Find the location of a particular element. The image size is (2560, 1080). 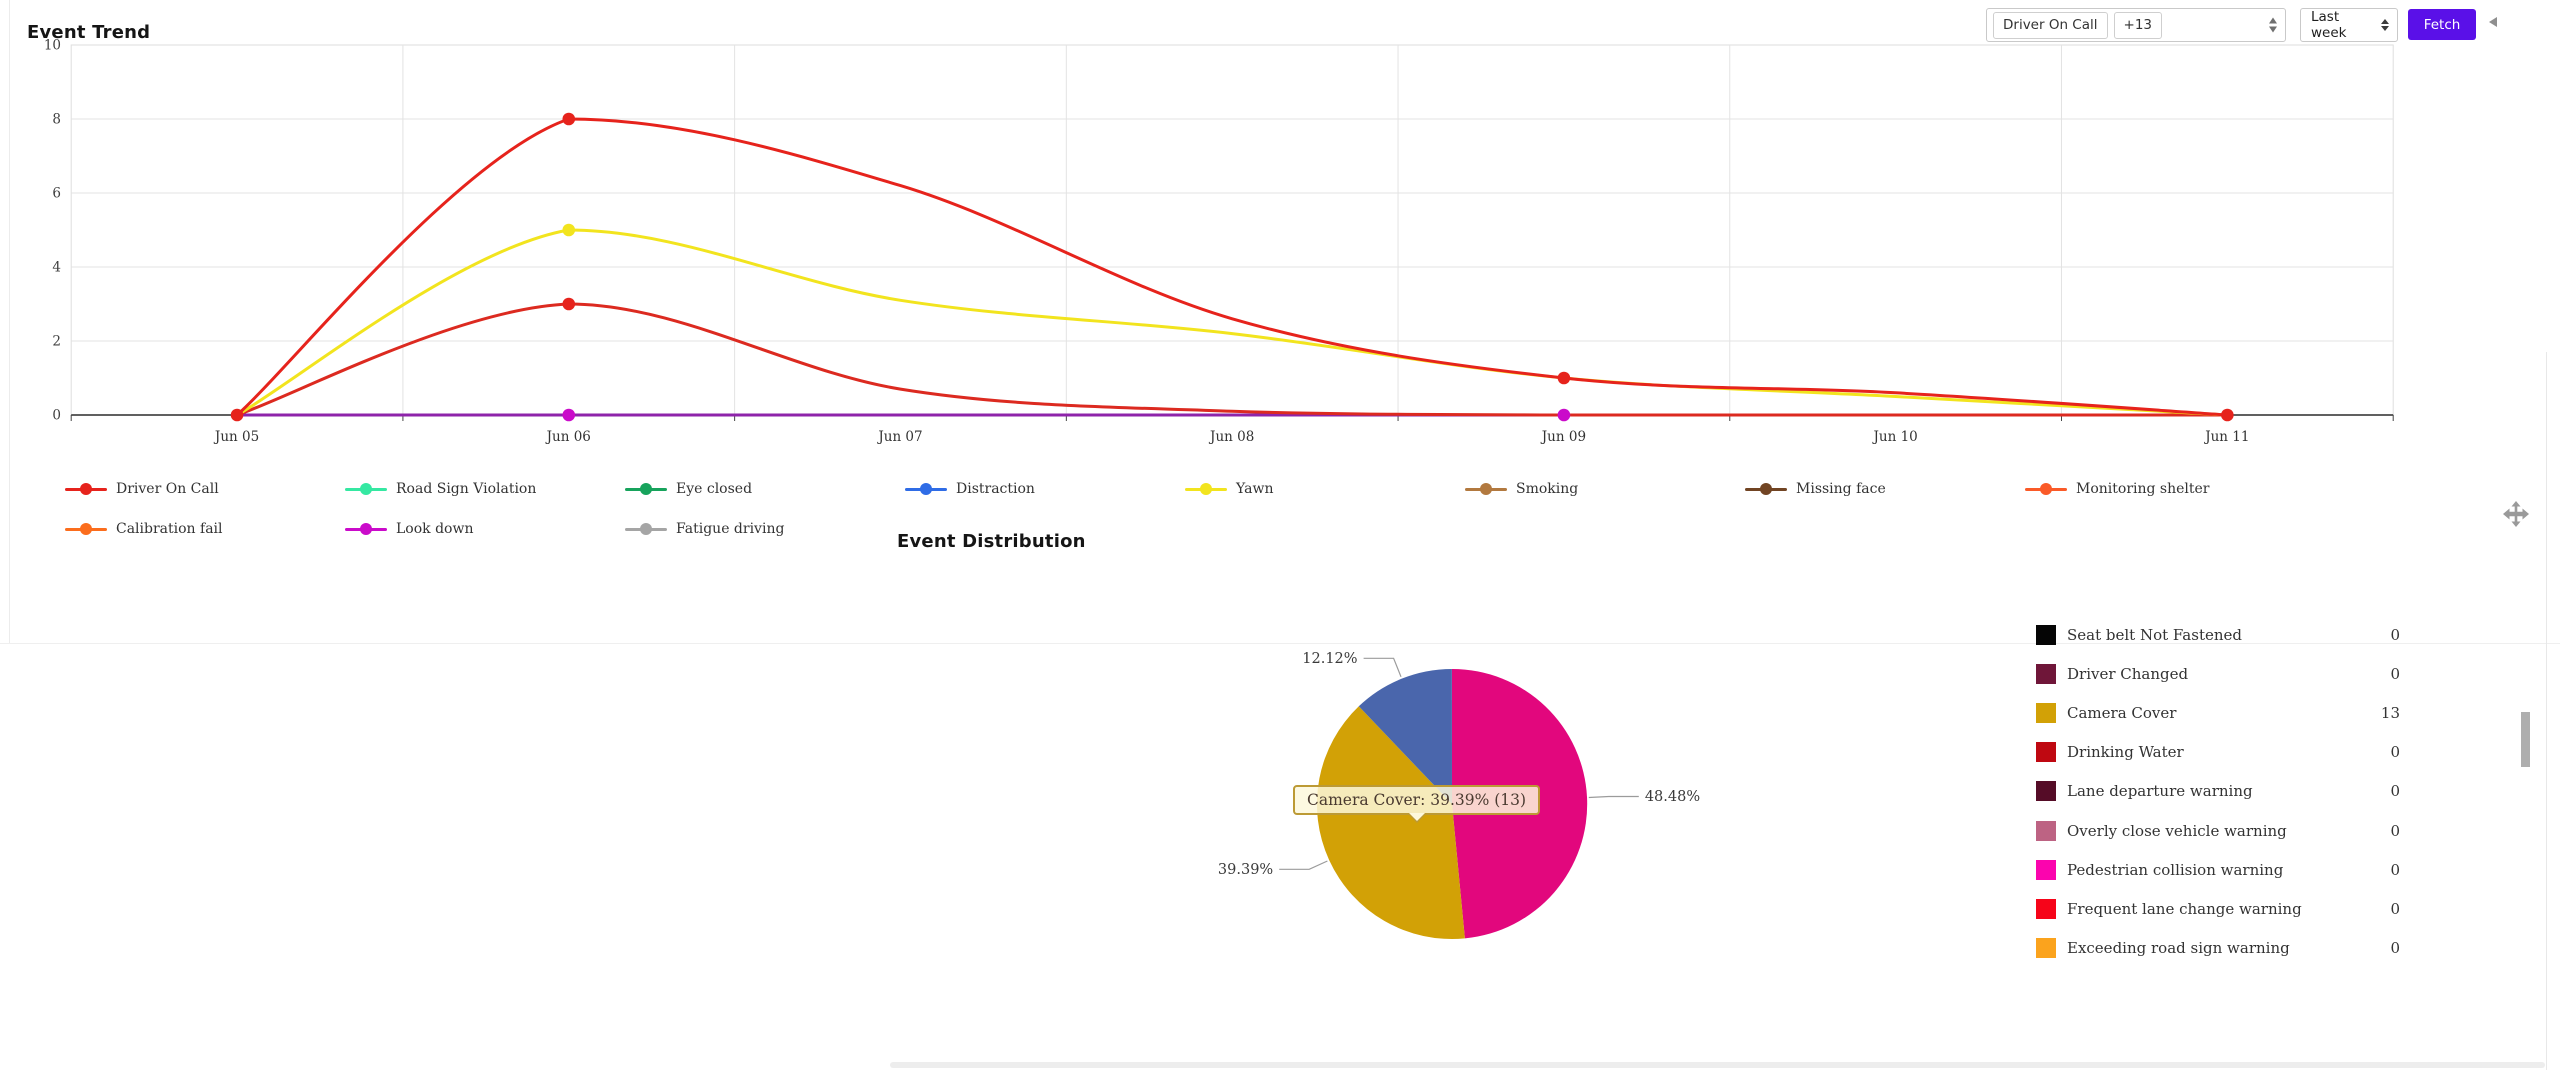

pie-legend-label: Driver Changed is located at coordinates (2128, 673).